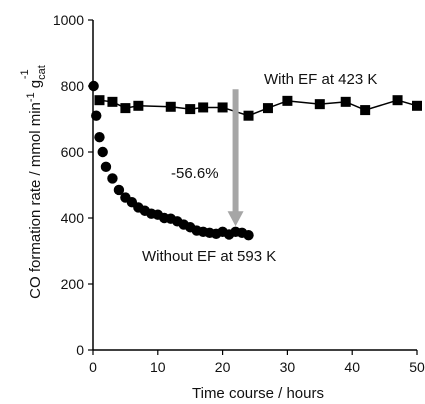 This screenshot has width=425, height=404. What do you see at coordinates (235, 158) in the screenshot?
I see `annotations` at bounding box center [235, 158].